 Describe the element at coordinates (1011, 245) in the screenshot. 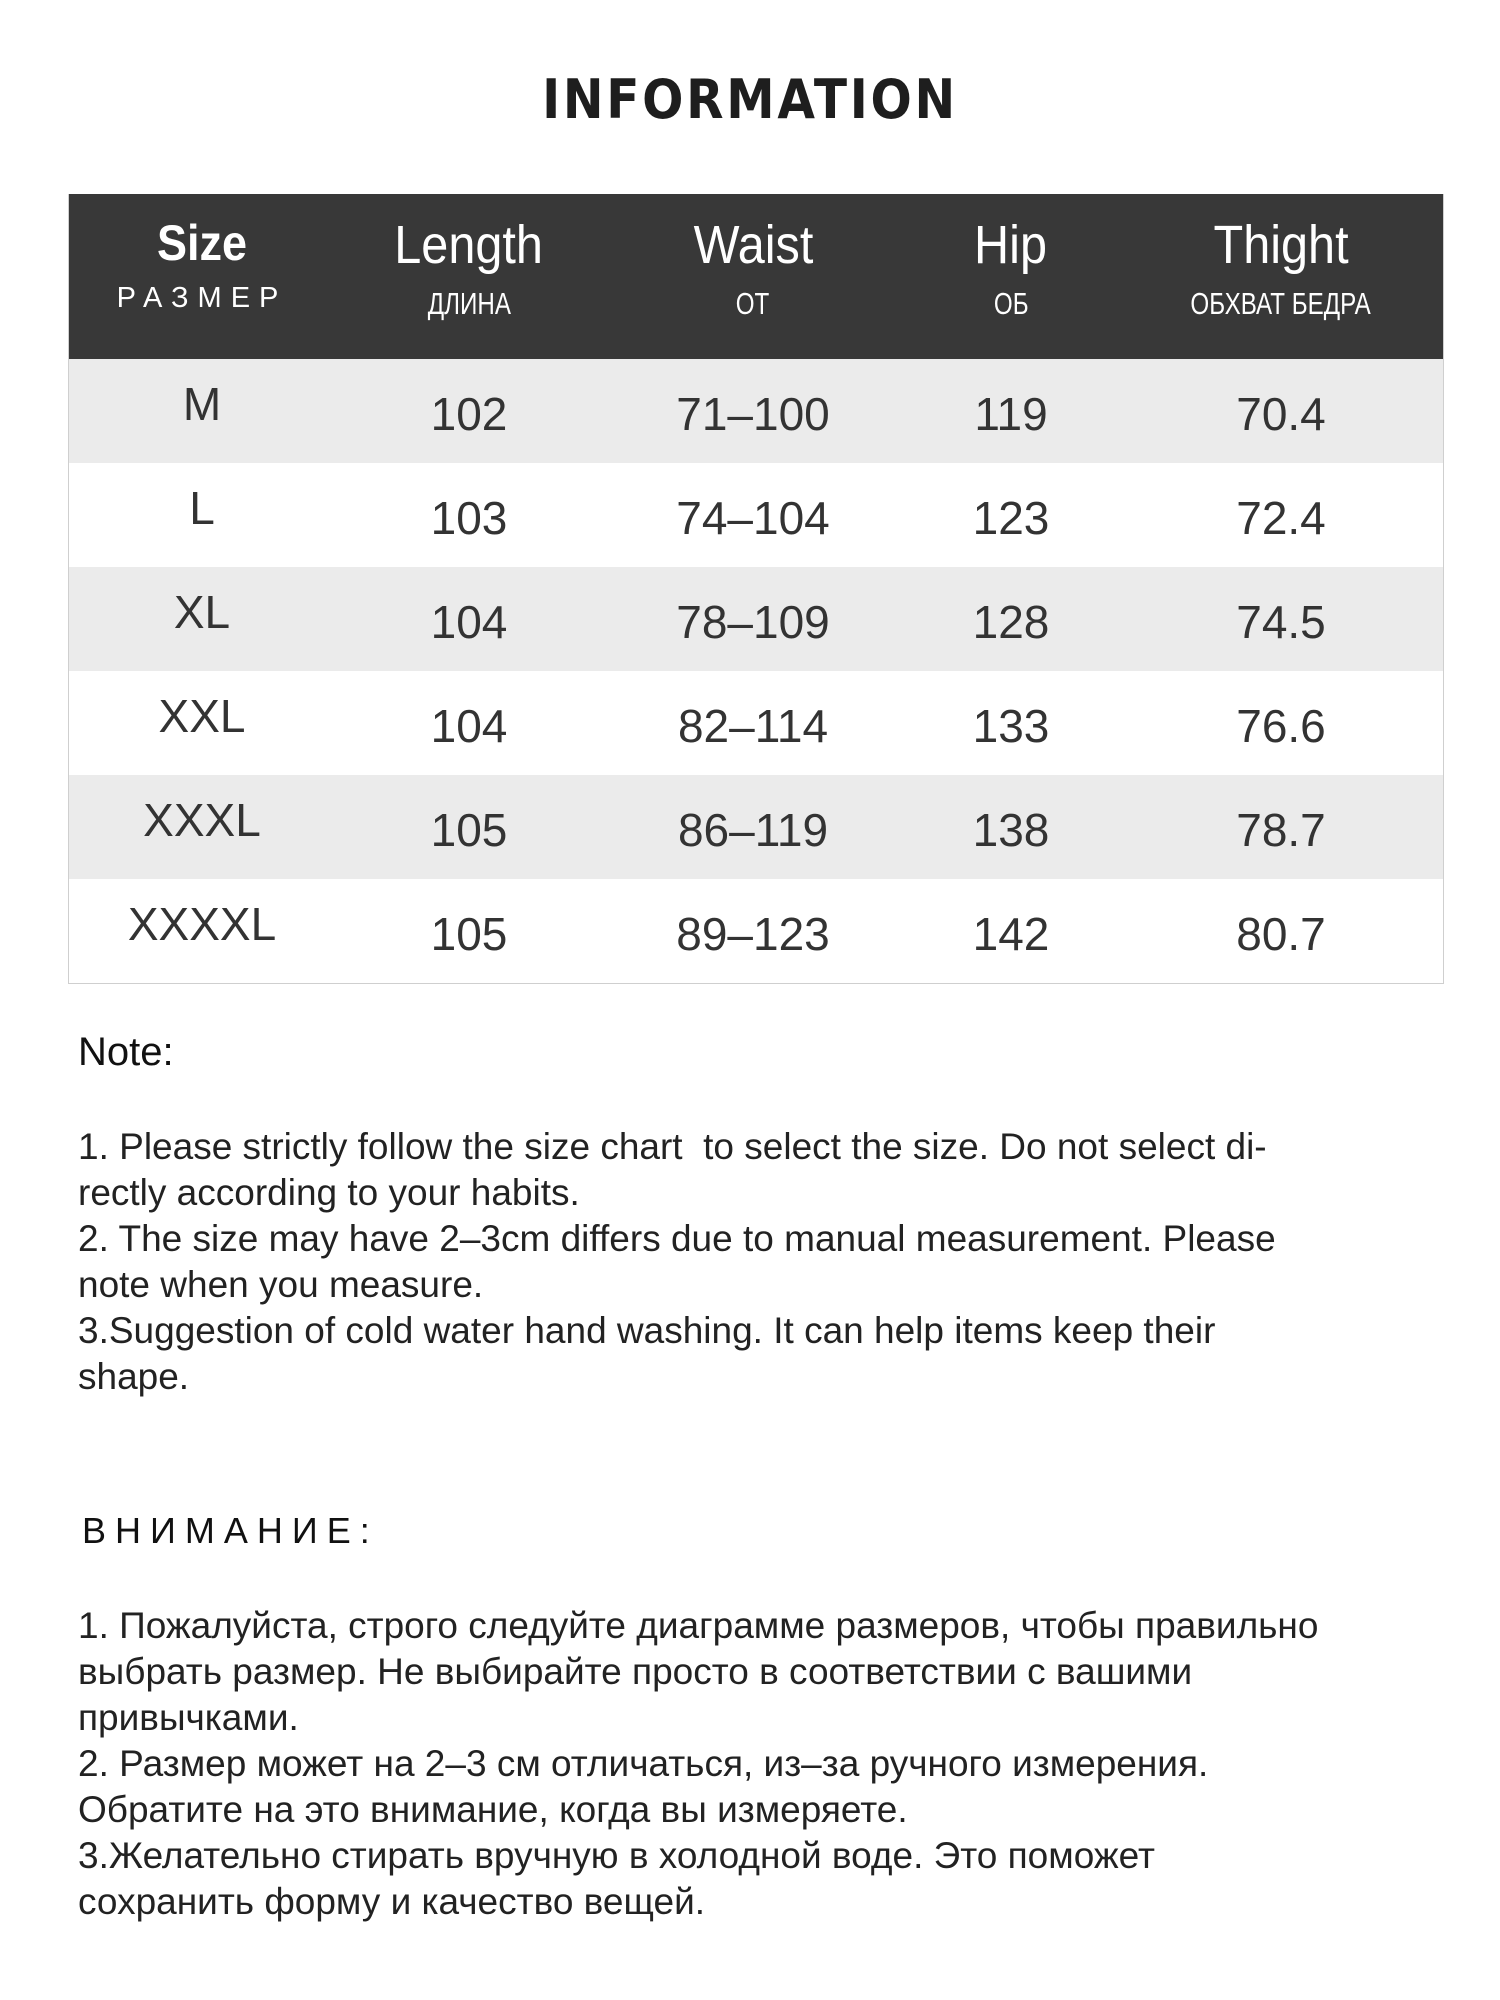

I see `column-header-en: Hip` at that location.